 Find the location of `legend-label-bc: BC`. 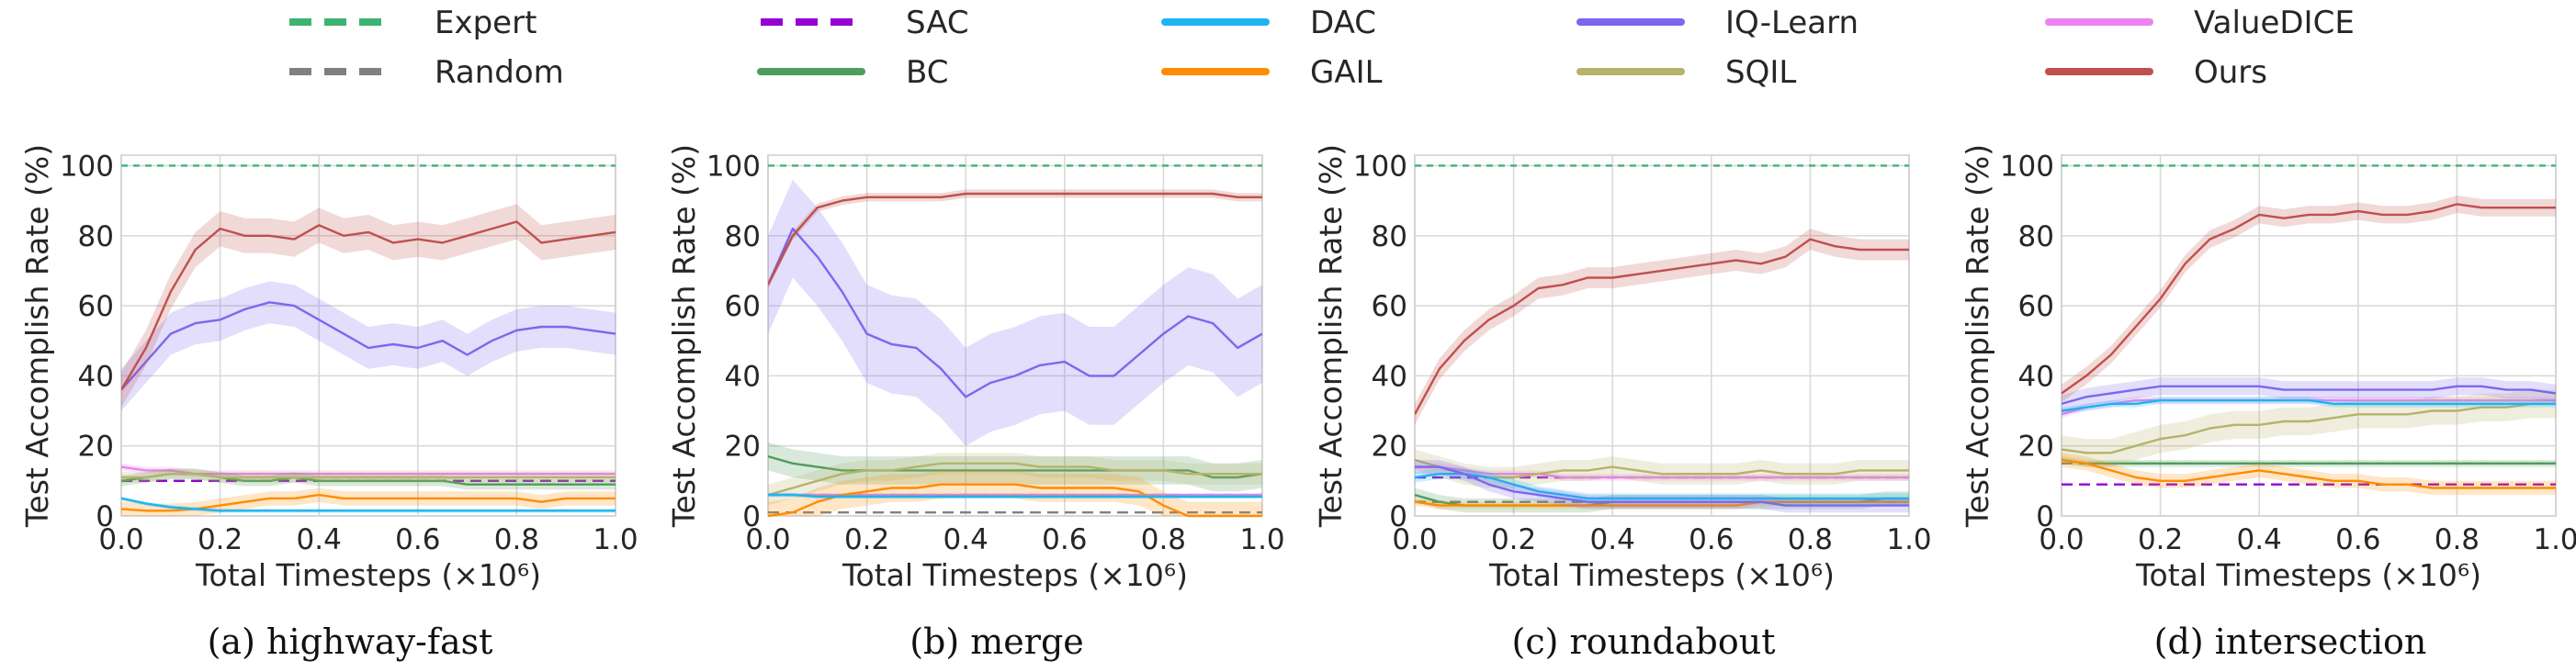

legend-label-bc: BC is located at coordinates (927, 72).